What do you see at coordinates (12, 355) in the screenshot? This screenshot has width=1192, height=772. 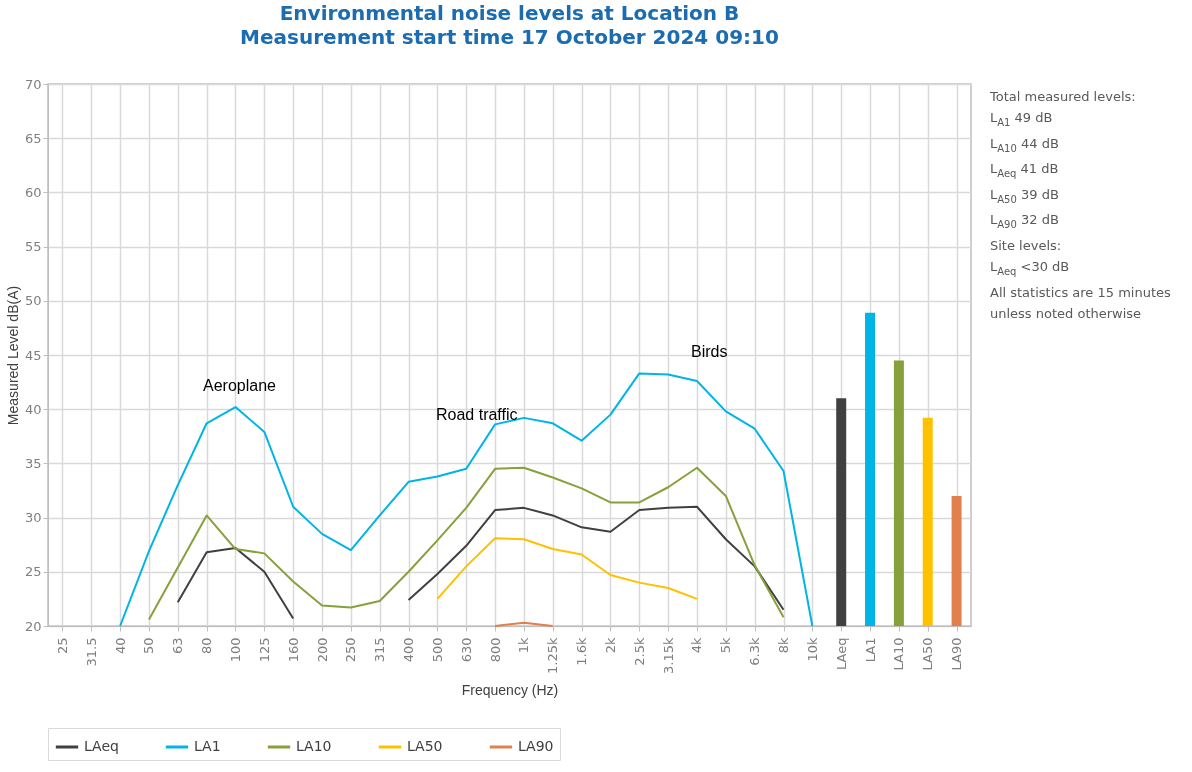 I see `y-axis-title: Measured Level dB(A)` at bounding box center [12, 355].